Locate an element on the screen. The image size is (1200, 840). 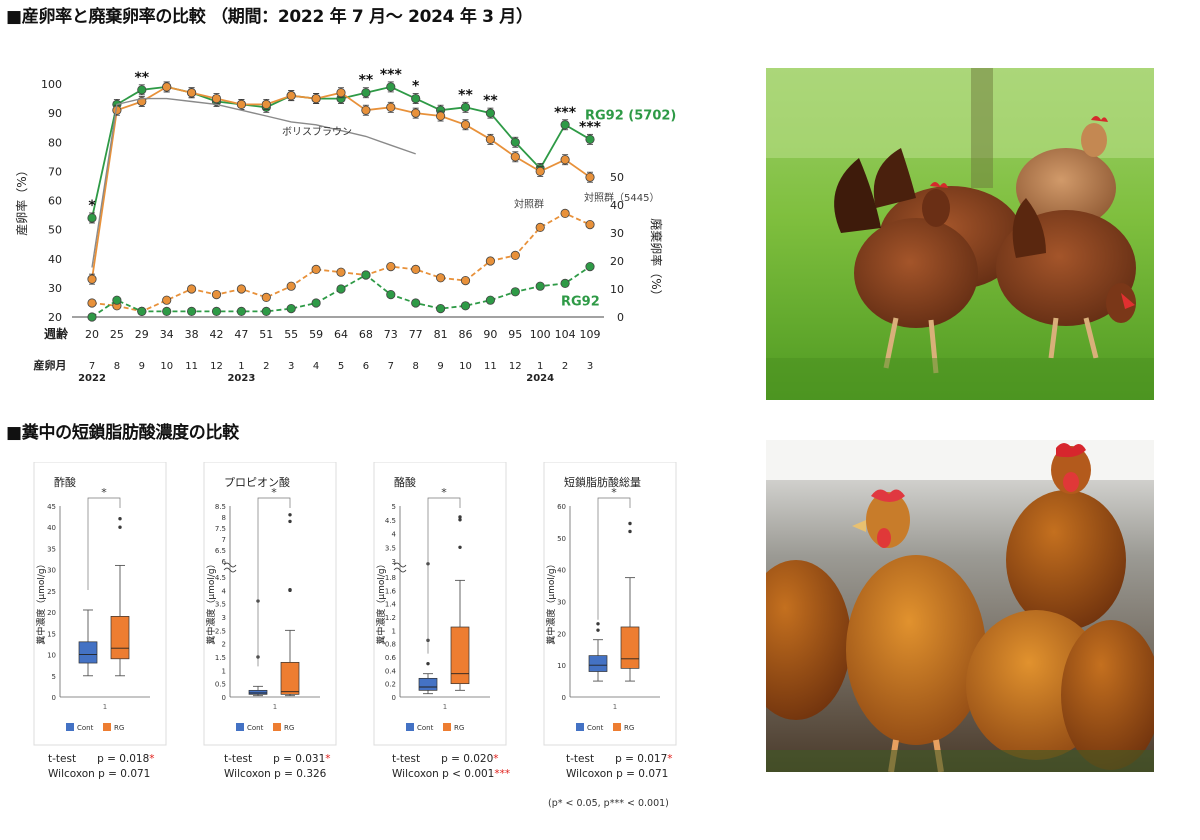
y-tick-label: 7.5 is located at coordinates (220, 529).